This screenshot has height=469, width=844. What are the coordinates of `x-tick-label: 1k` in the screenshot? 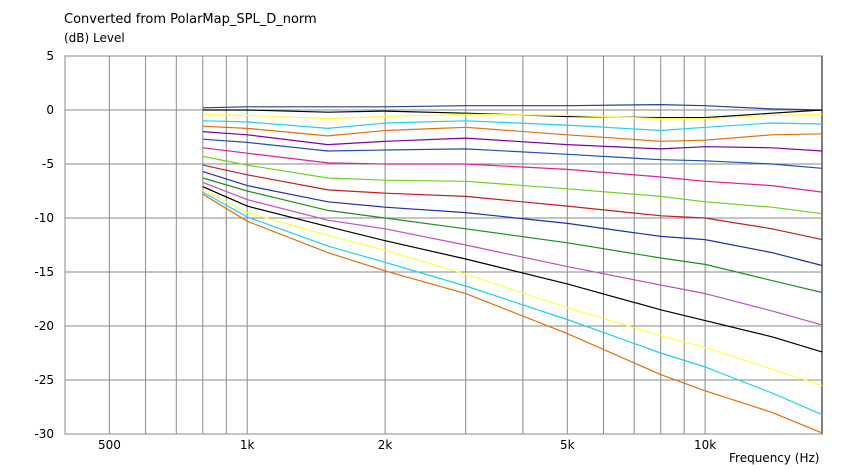 It's located at (247, 445).